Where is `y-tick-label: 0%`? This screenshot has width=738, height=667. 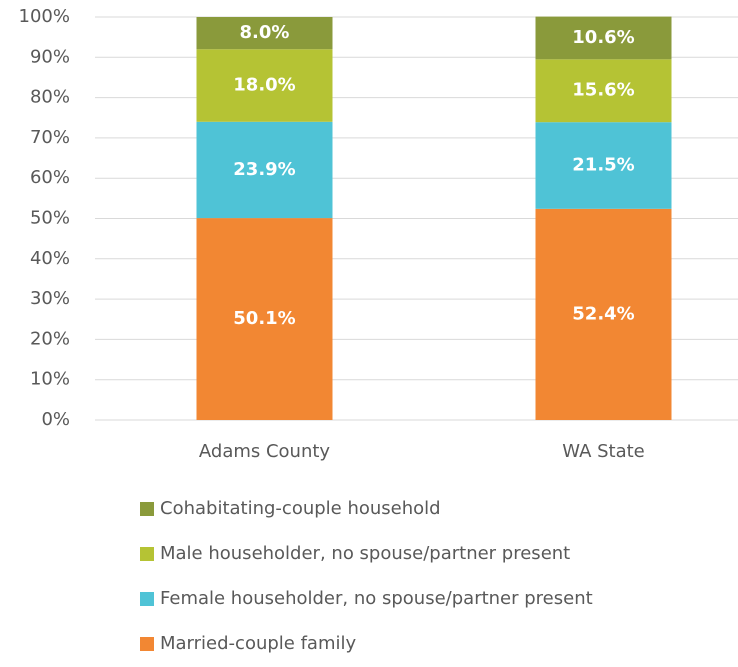 y-tick-label: 0% is located at coordinates (55, 419).